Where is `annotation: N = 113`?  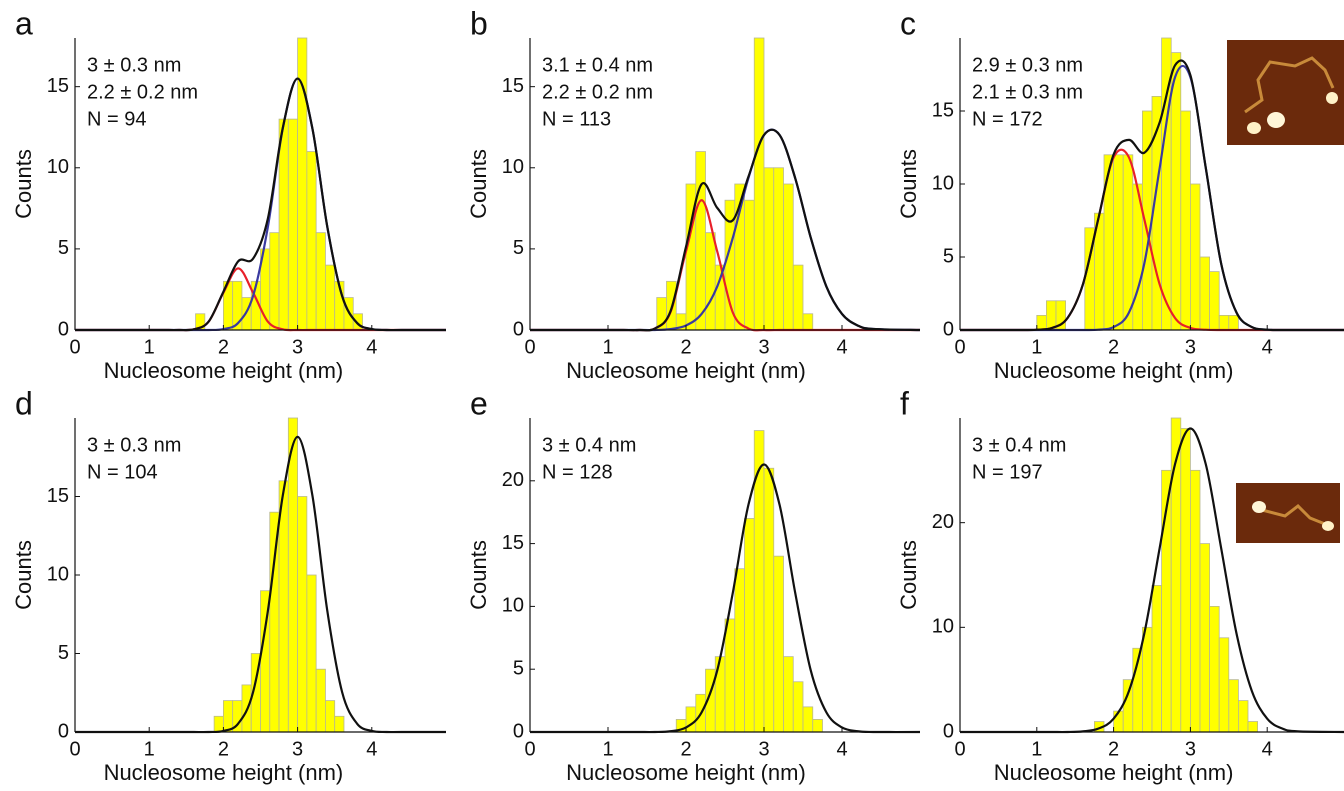
annotation: N = 113 is located at coordinates (576, 119).